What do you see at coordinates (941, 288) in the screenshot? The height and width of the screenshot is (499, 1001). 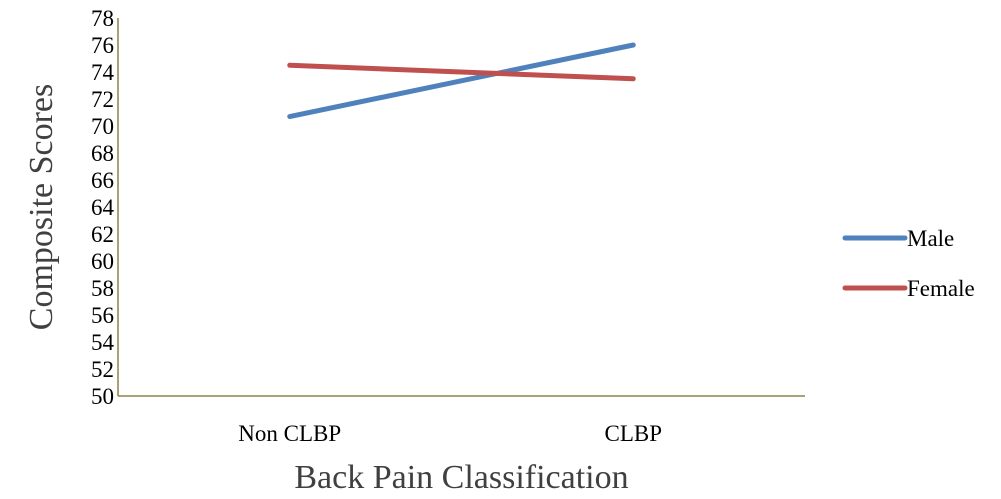 I see `legend-label-female: Female` at bounding box center [941, 288].